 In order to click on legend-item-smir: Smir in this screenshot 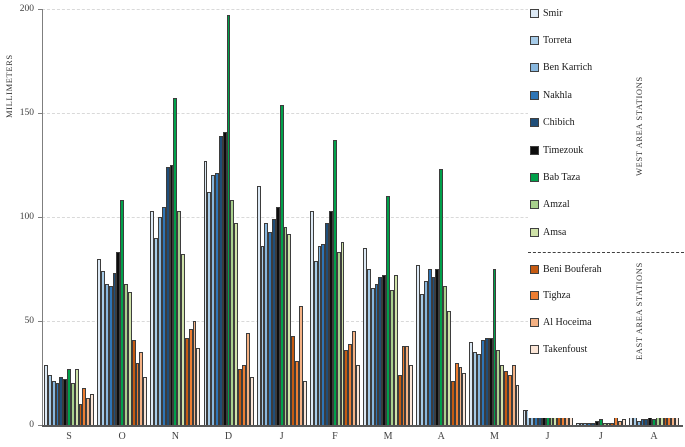, I will do `click(546, 13)`.